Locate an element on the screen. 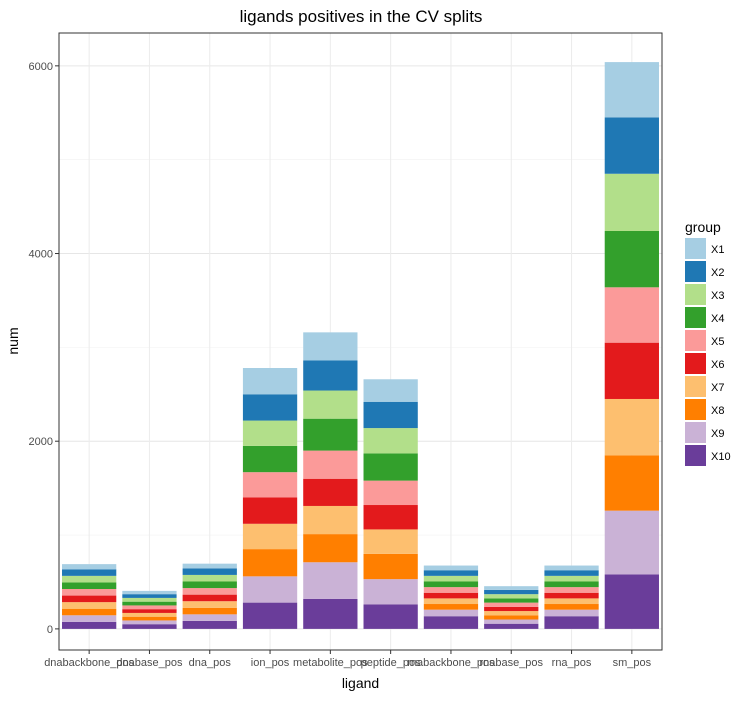  legend-key-x10 is located at coordinates (695, 455).